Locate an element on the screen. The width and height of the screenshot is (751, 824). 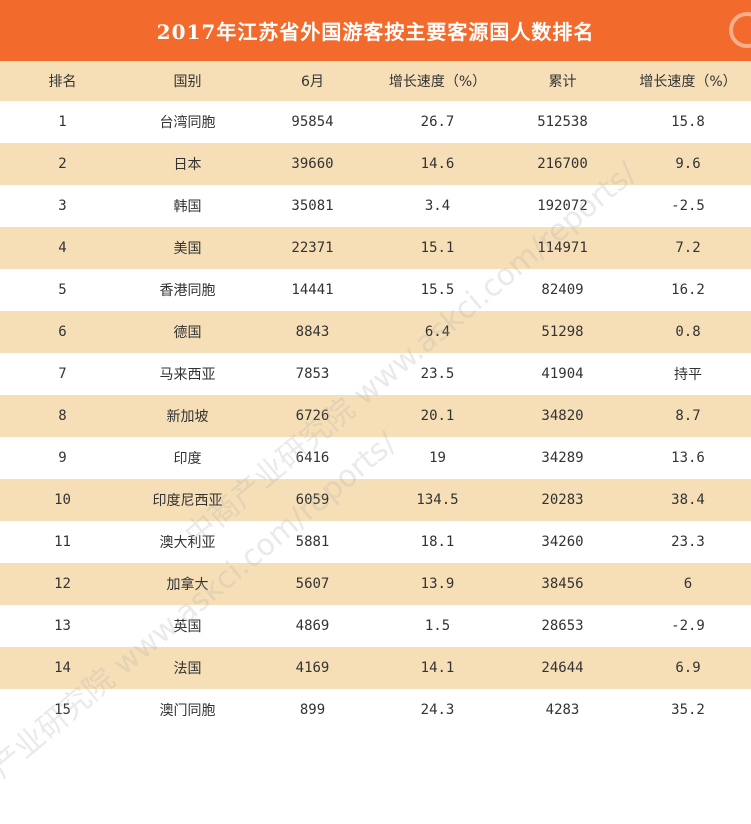
table-cell: 英国 is located at coordinates (187, 626).